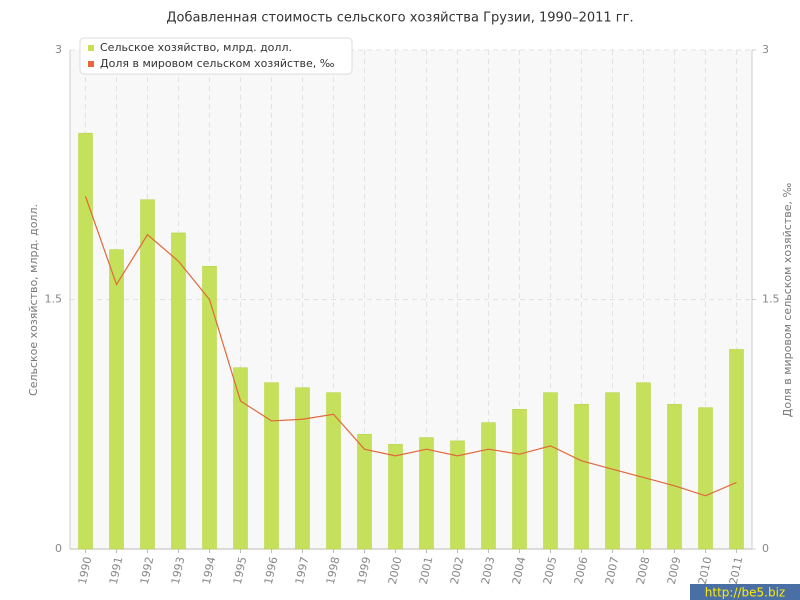 This screenshot has height=600, width=800. I want to click on x-tick-label: 2008, so click(643, 571).